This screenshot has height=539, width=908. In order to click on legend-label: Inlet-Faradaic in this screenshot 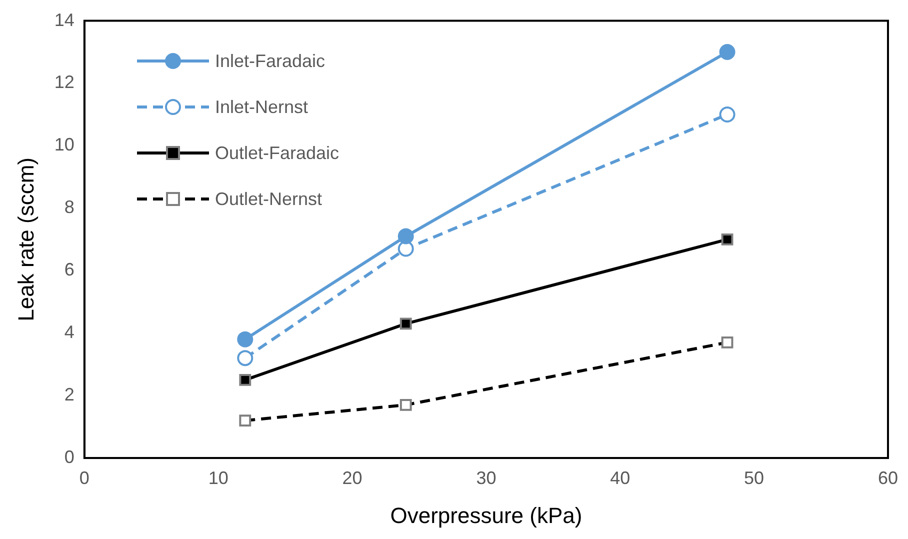, I will do `click(270, 61)`.